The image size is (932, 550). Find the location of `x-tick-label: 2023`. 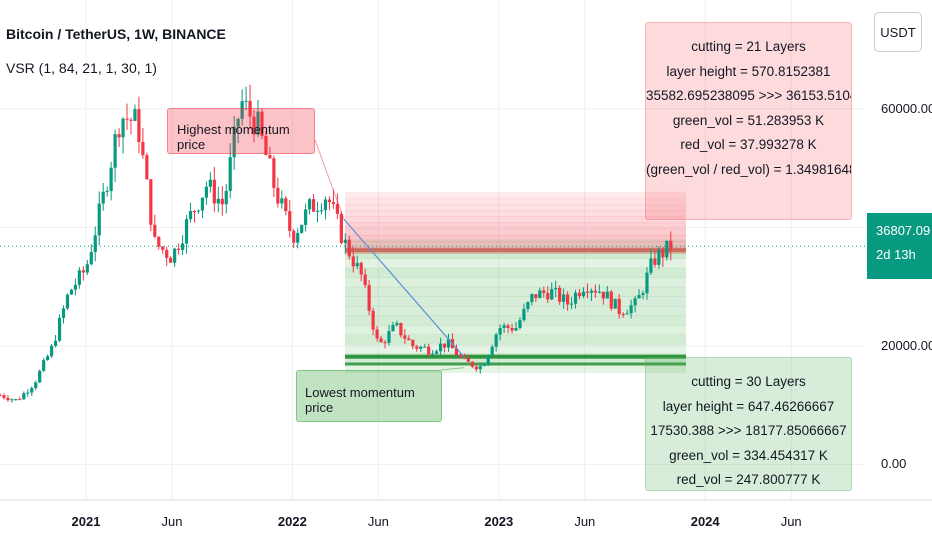

x-tick-label: 2023 is located at coordinates (499, 521).